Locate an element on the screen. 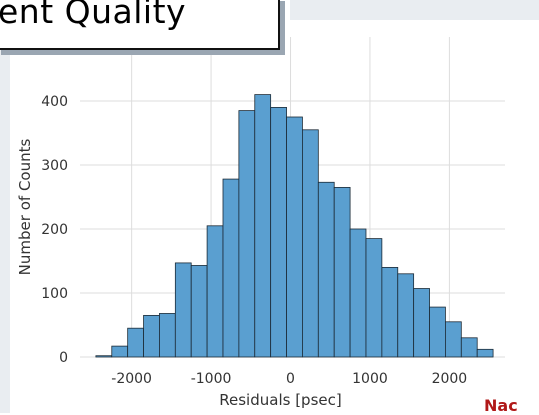 This screenshot has height=415, width=539. x-tick-label: 0 is located at coordinates (290, 379).